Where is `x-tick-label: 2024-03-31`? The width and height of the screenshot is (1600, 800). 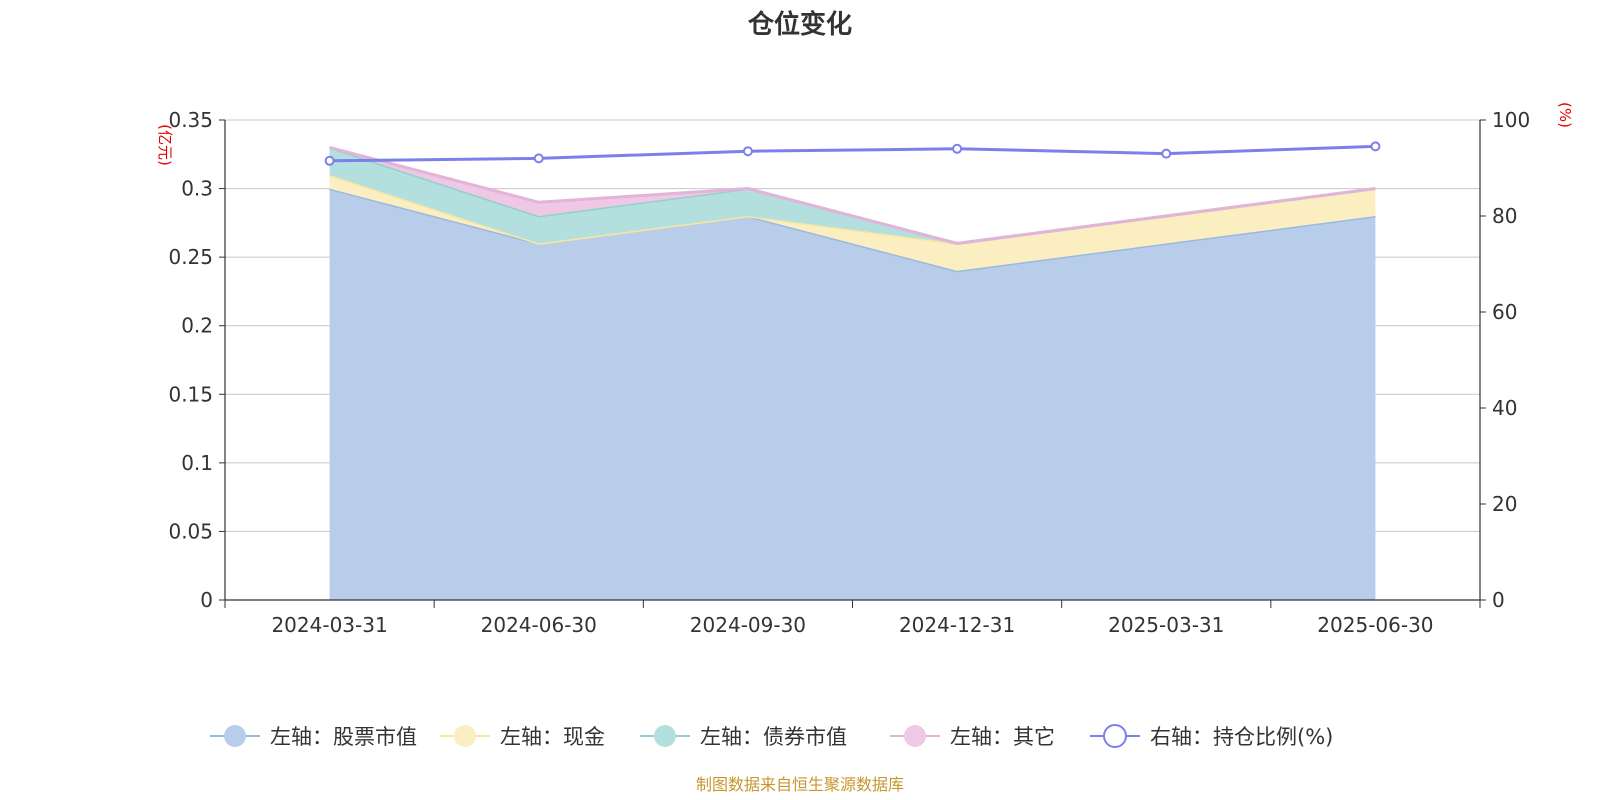 x-tick-label: 2024-03-31 is located at coordinates (329, 625).